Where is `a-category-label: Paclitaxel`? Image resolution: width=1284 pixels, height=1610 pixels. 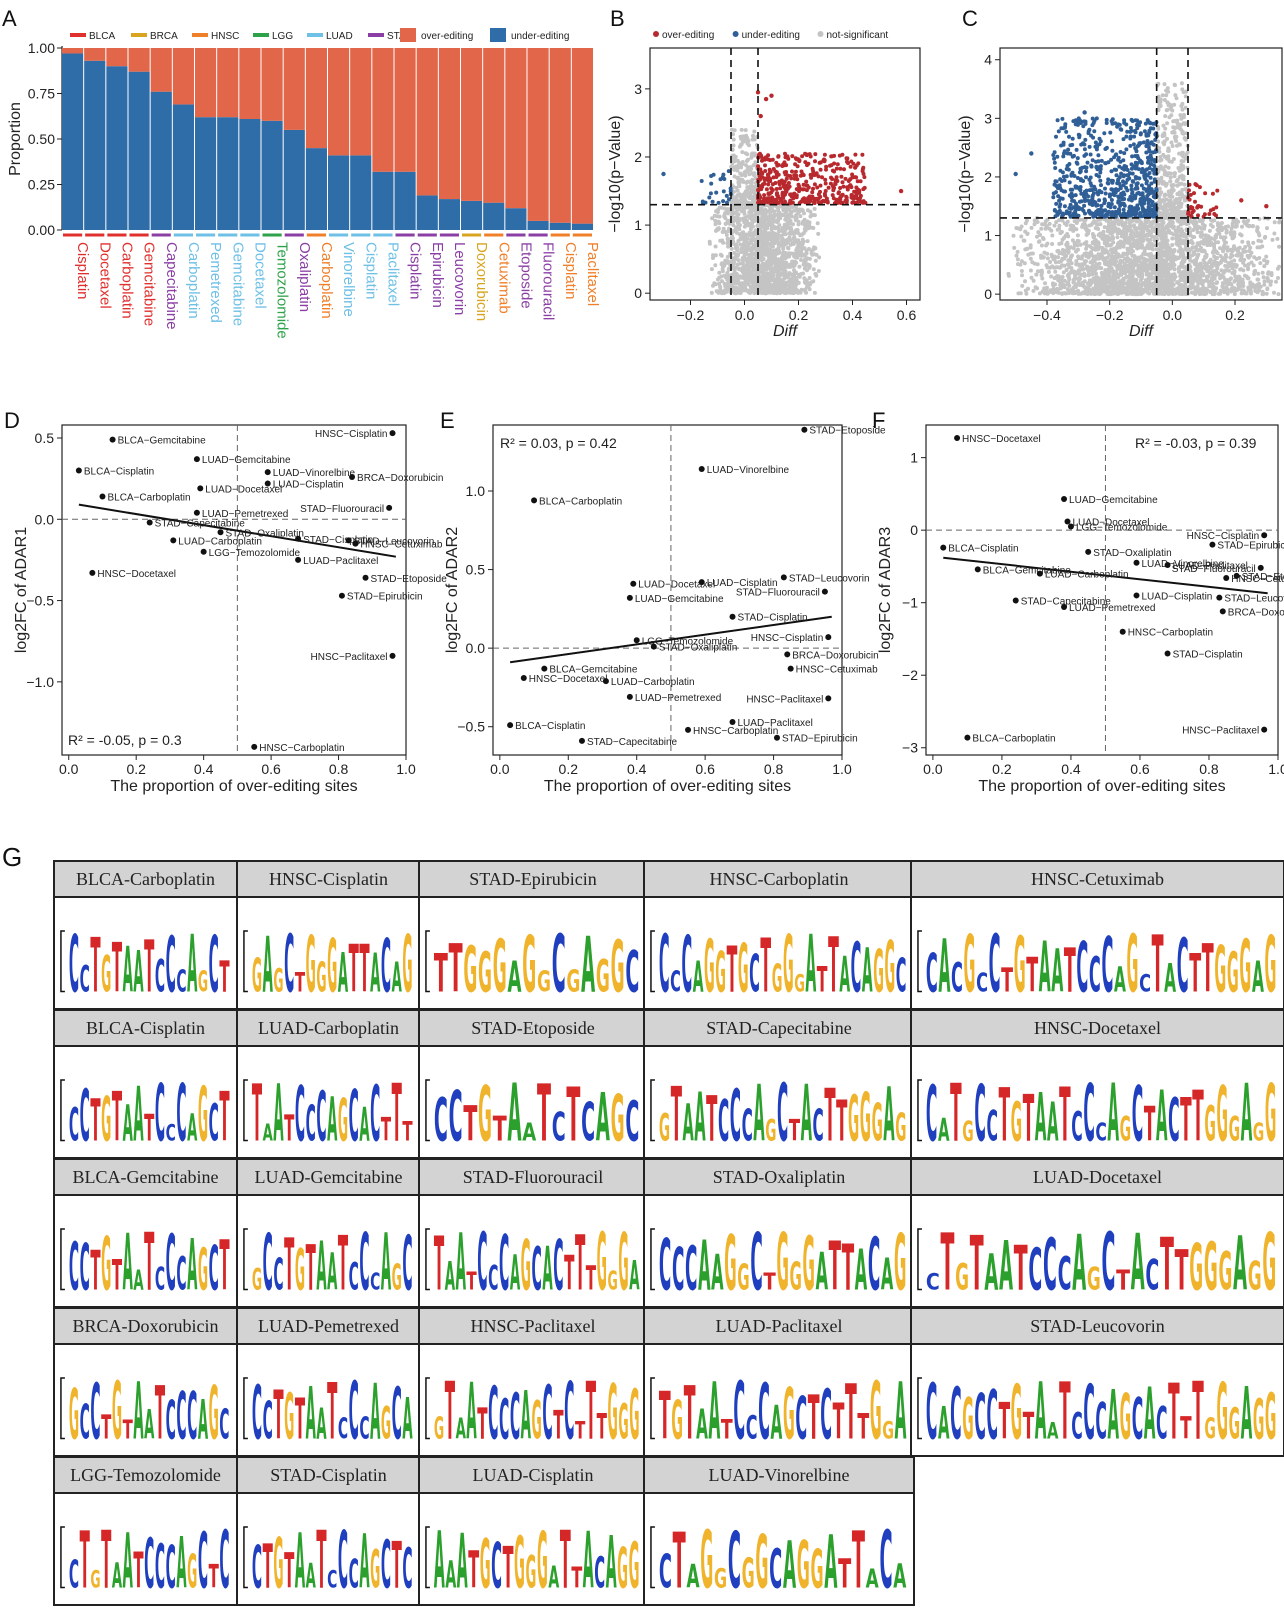
a-category-label: Paclitaxel is located at coordinates (392, 274).